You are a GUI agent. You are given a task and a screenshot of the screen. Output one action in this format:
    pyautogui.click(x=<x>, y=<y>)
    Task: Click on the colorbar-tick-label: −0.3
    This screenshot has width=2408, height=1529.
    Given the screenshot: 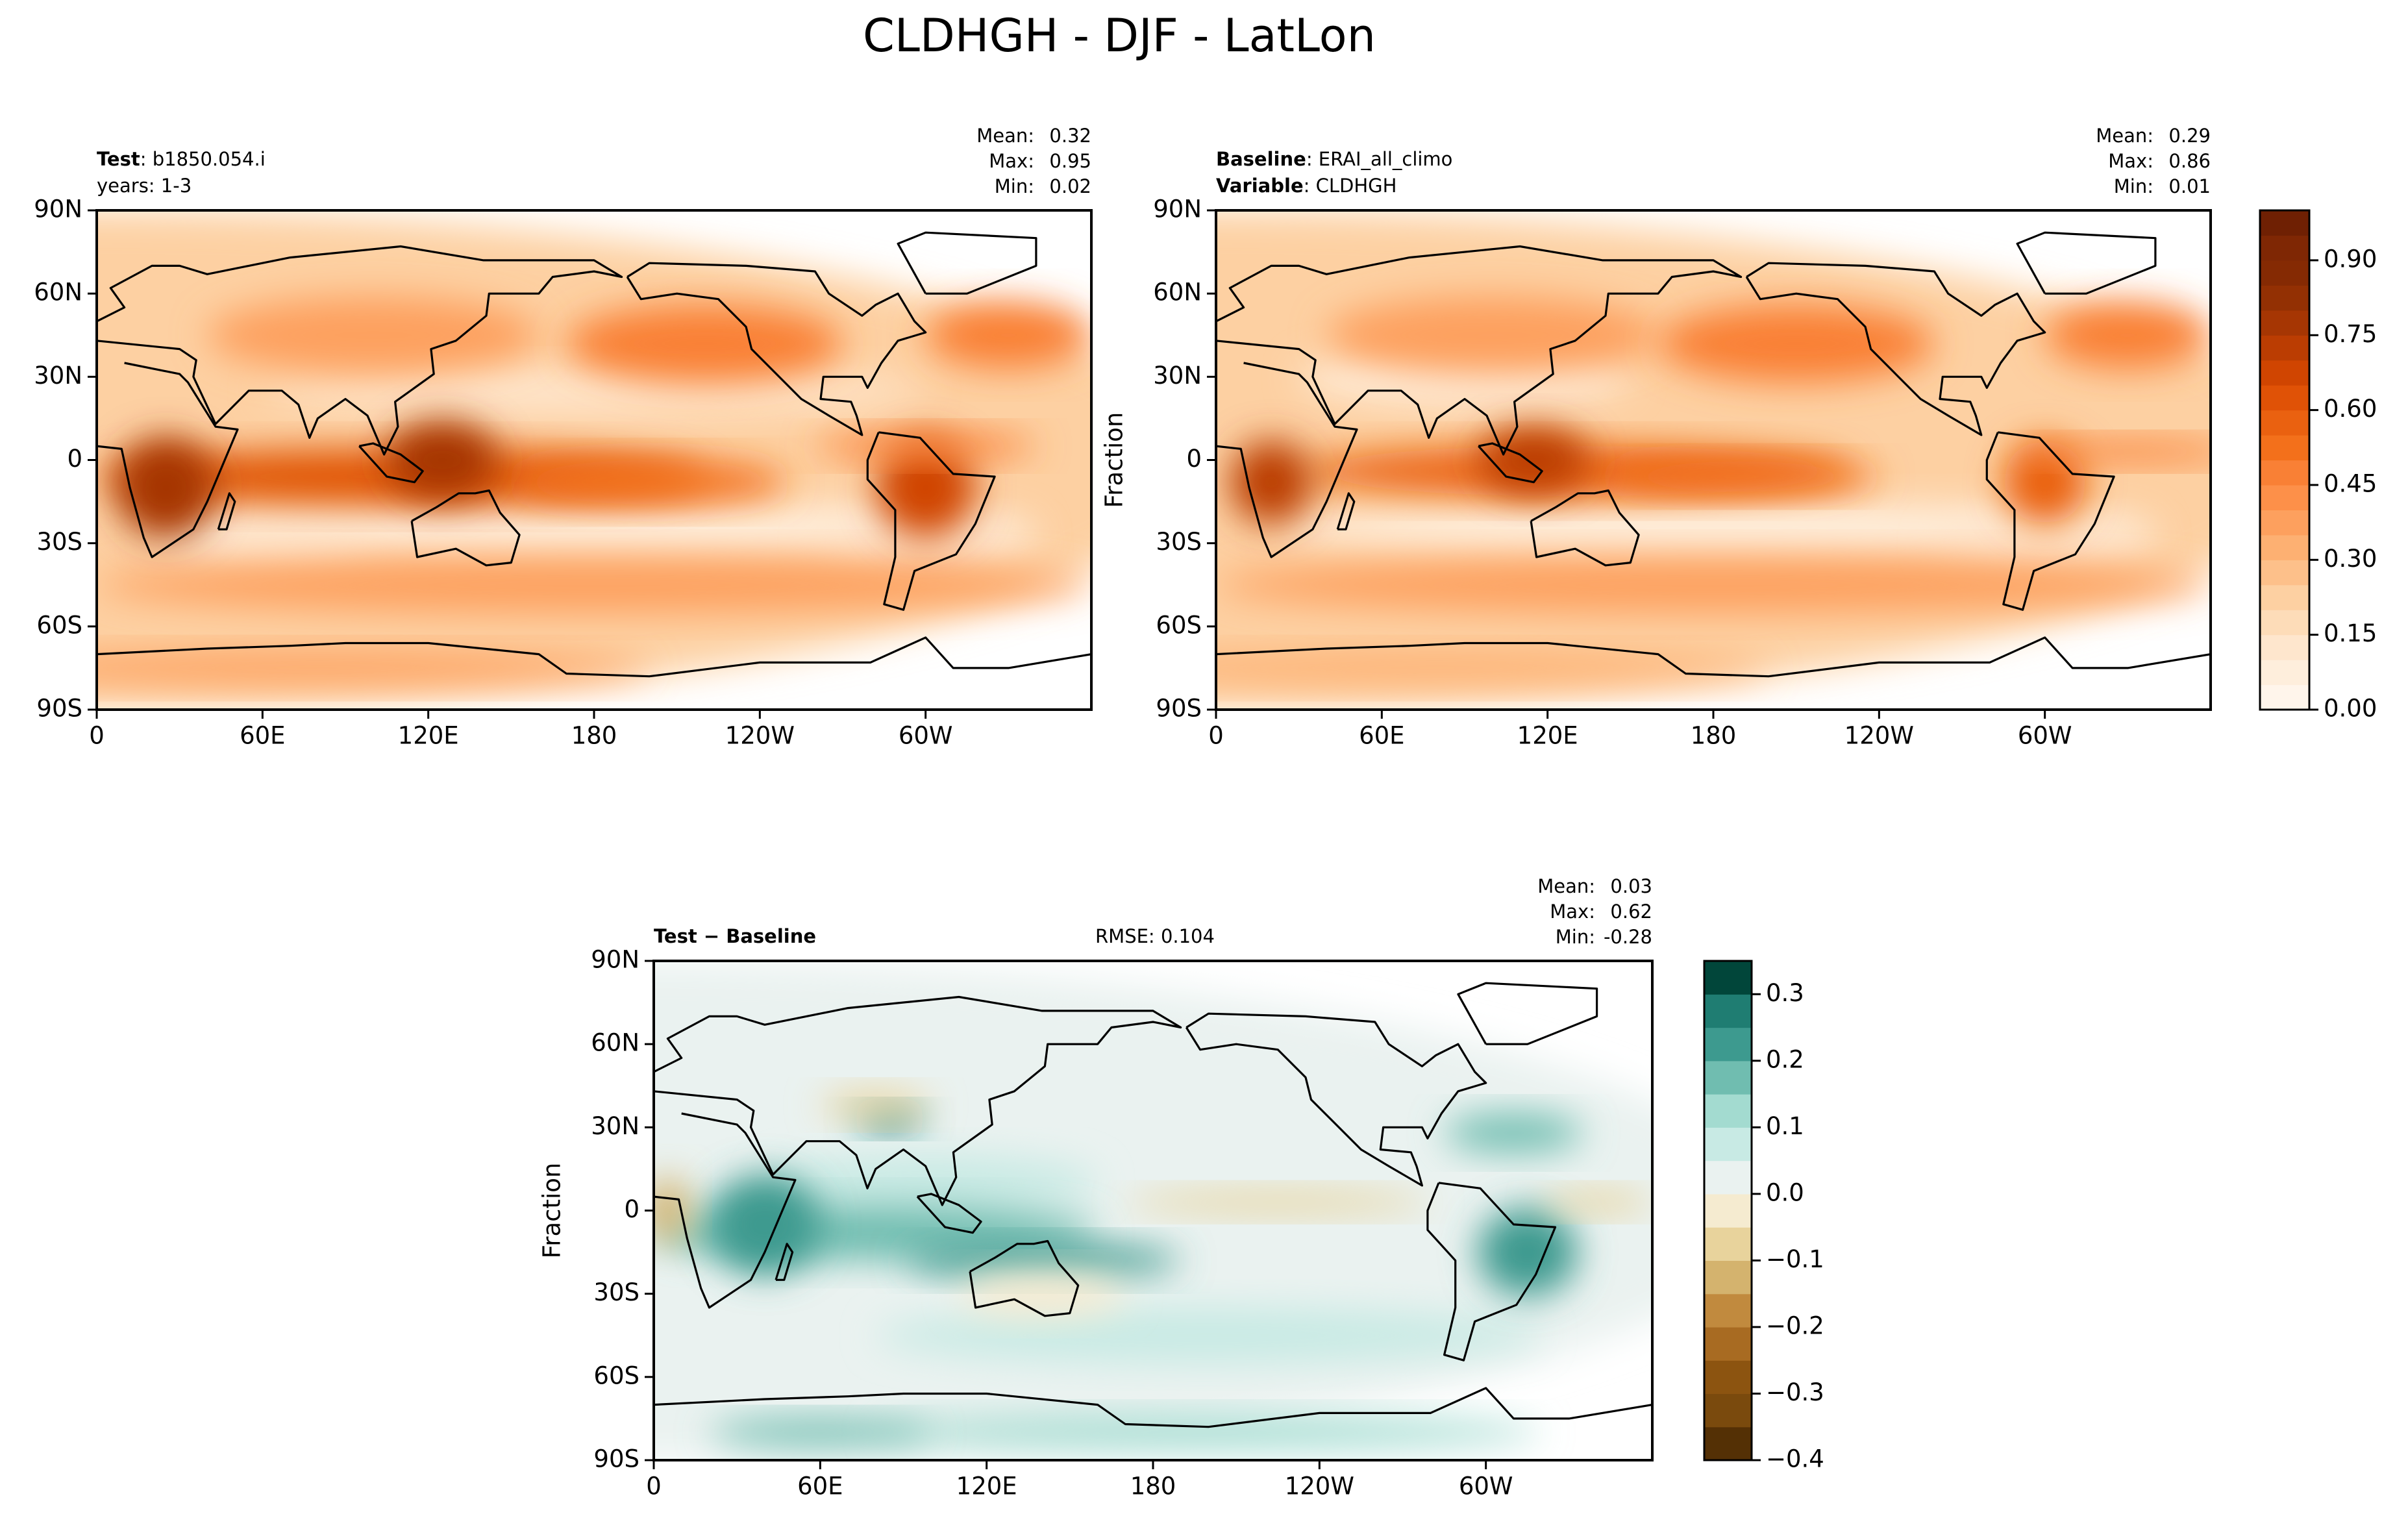 What is the action you would take?
    pyautogui.click(x=1795, y=1392)
    